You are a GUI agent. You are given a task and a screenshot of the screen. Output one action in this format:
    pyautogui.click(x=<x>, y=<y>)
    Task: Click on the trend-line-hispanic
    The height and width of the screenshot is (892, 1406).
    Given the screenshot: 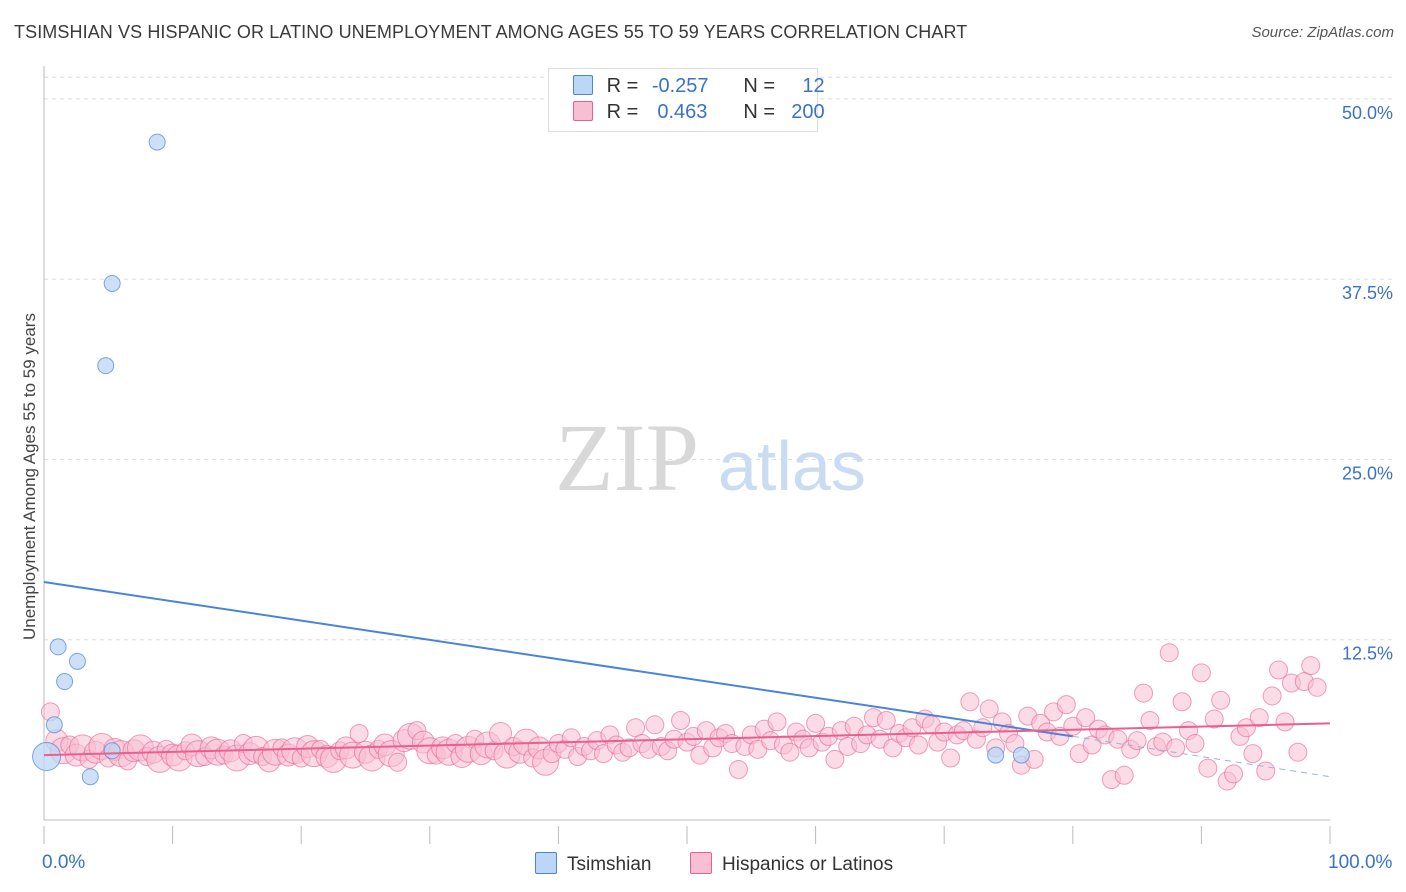 What is the action you would take?
    pyautogui.click(x=687, y=739)
    